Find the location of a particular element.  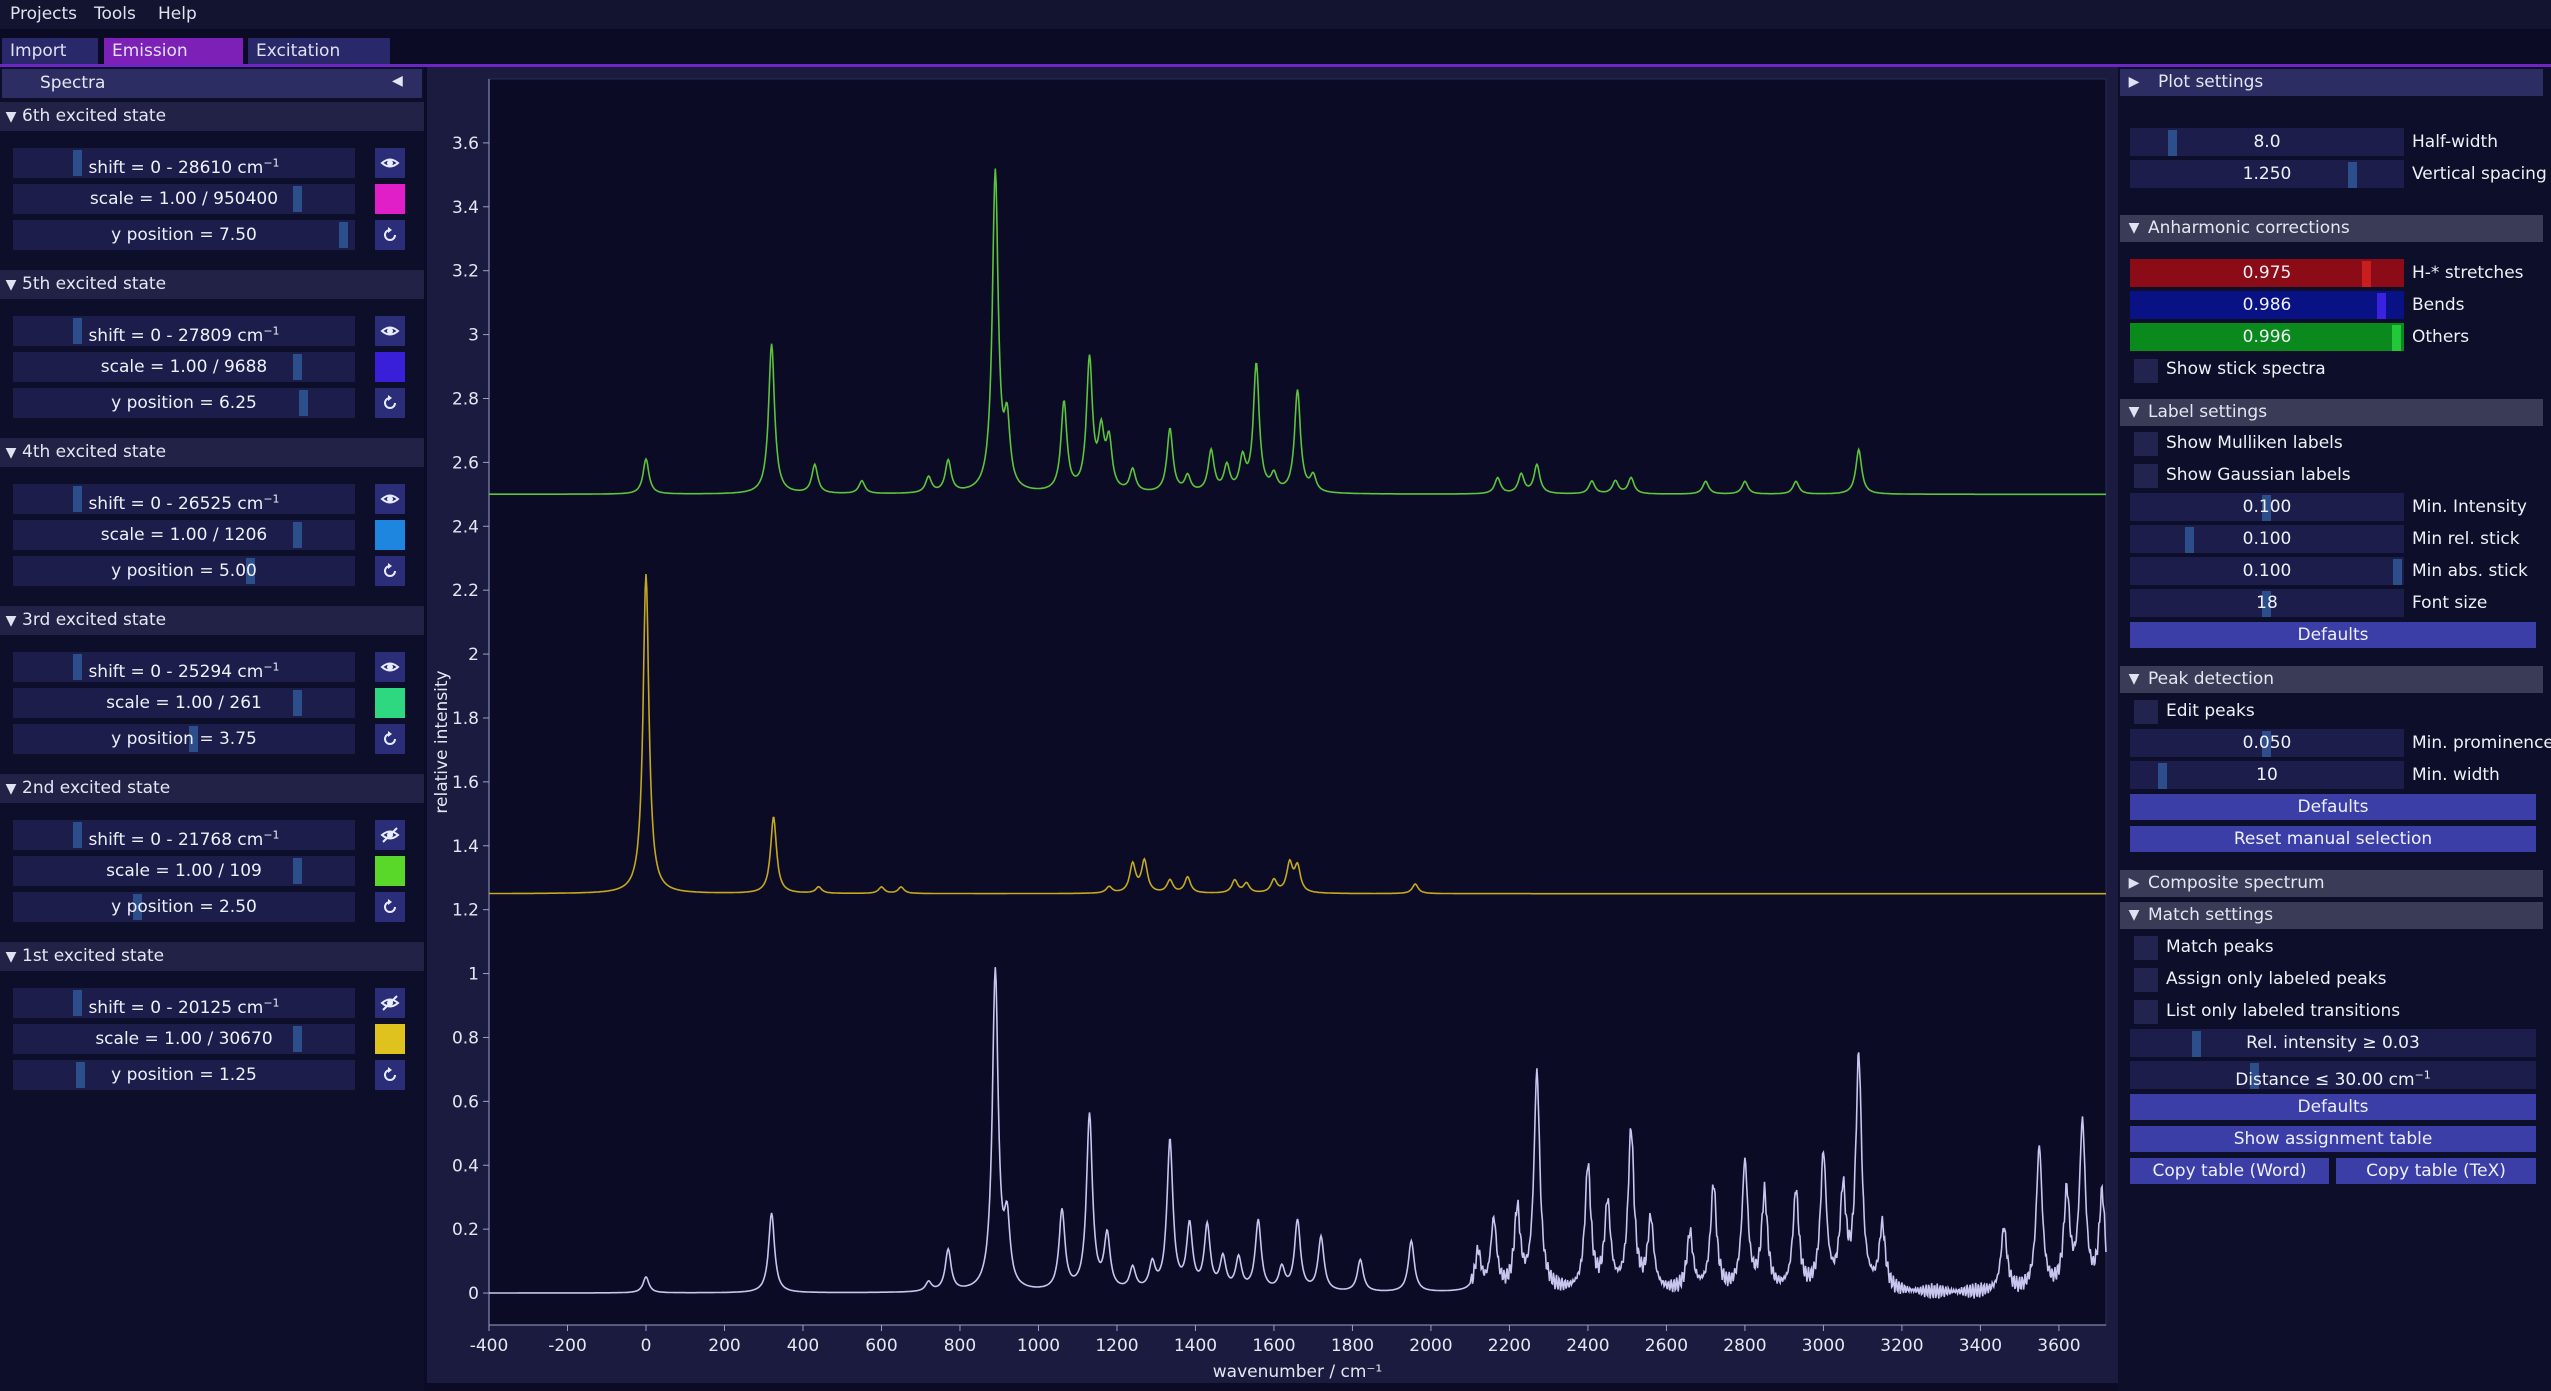

state-header: ▼ 6th excited state is located at coordinates (212, 116).